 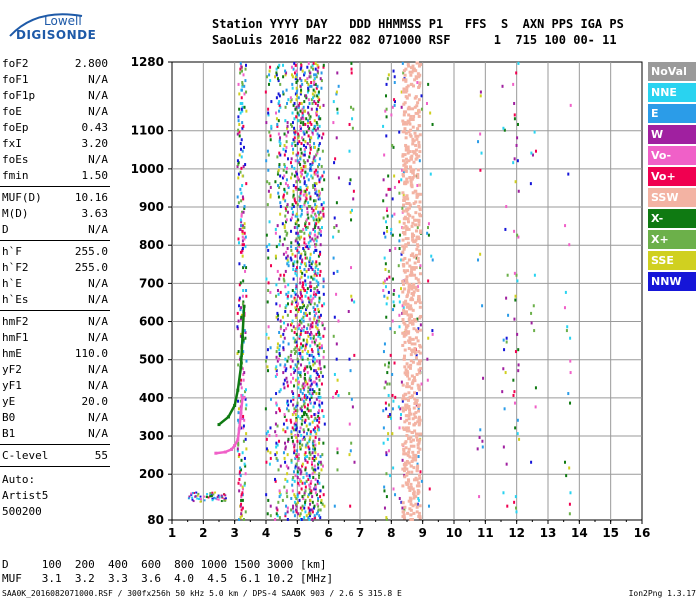 I want to click on param-value: 1.50, so click(x=95, y=175).